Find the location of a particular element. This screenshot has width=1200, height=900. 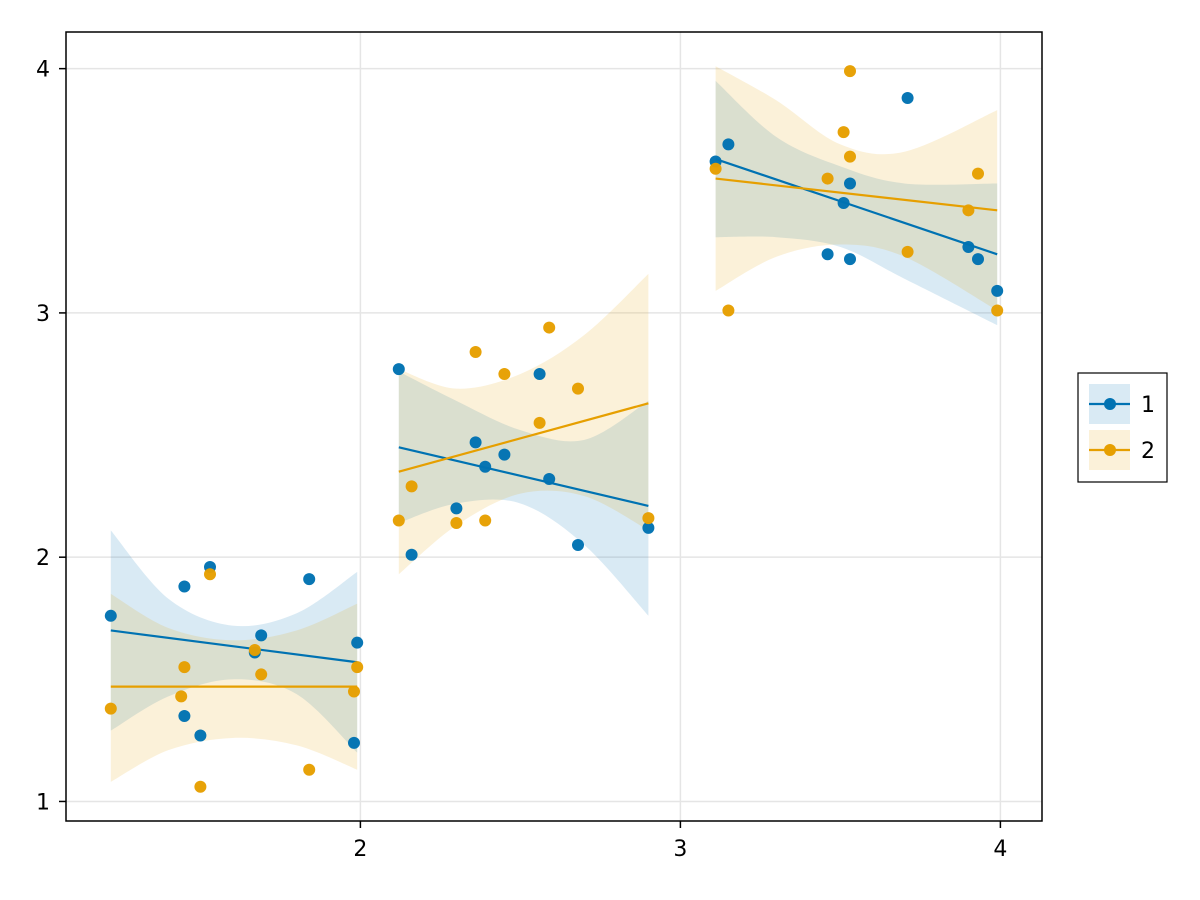

x-tick-label: 2 is located at coordinates (360, 849).